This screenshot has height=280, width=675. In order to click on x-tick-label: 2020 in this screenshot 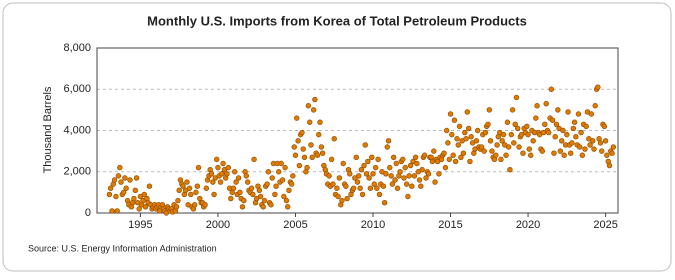, I will do `click(528, 225)`.